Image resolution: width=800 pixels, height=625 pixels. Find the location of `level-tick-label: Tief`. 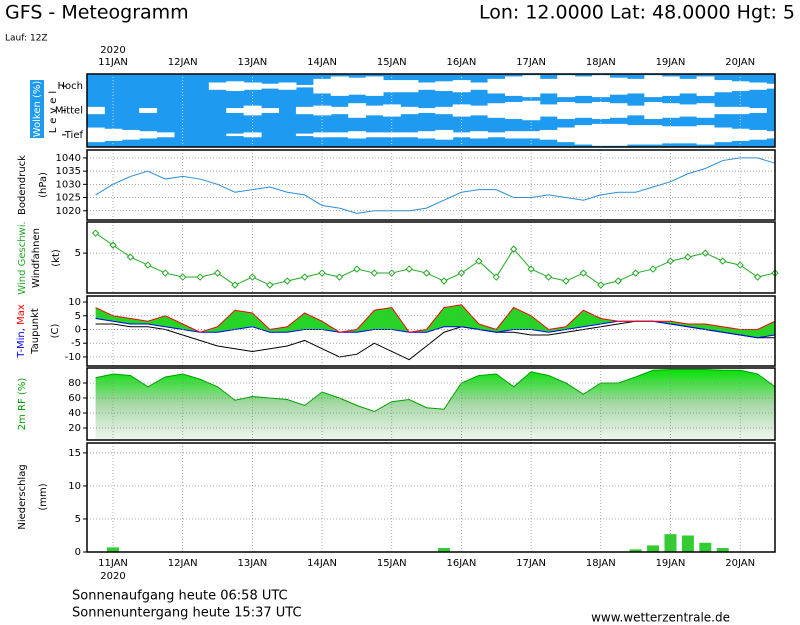

level-tick-label: Tief is located at coordinates (74, 135).